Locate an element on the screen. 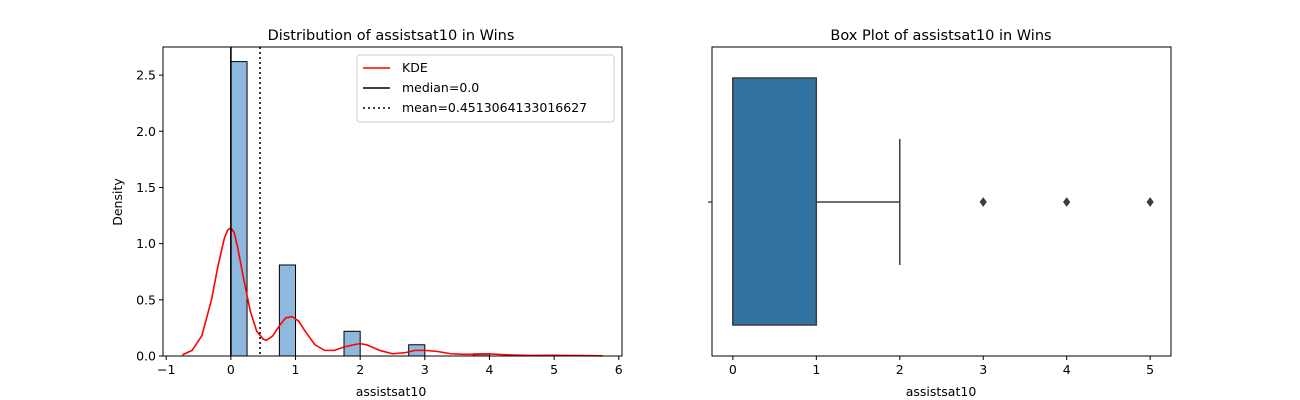 This screenshot has height=400, width=1300. histogram-x-tick-label: 4 is located at coordinates (489, 369).